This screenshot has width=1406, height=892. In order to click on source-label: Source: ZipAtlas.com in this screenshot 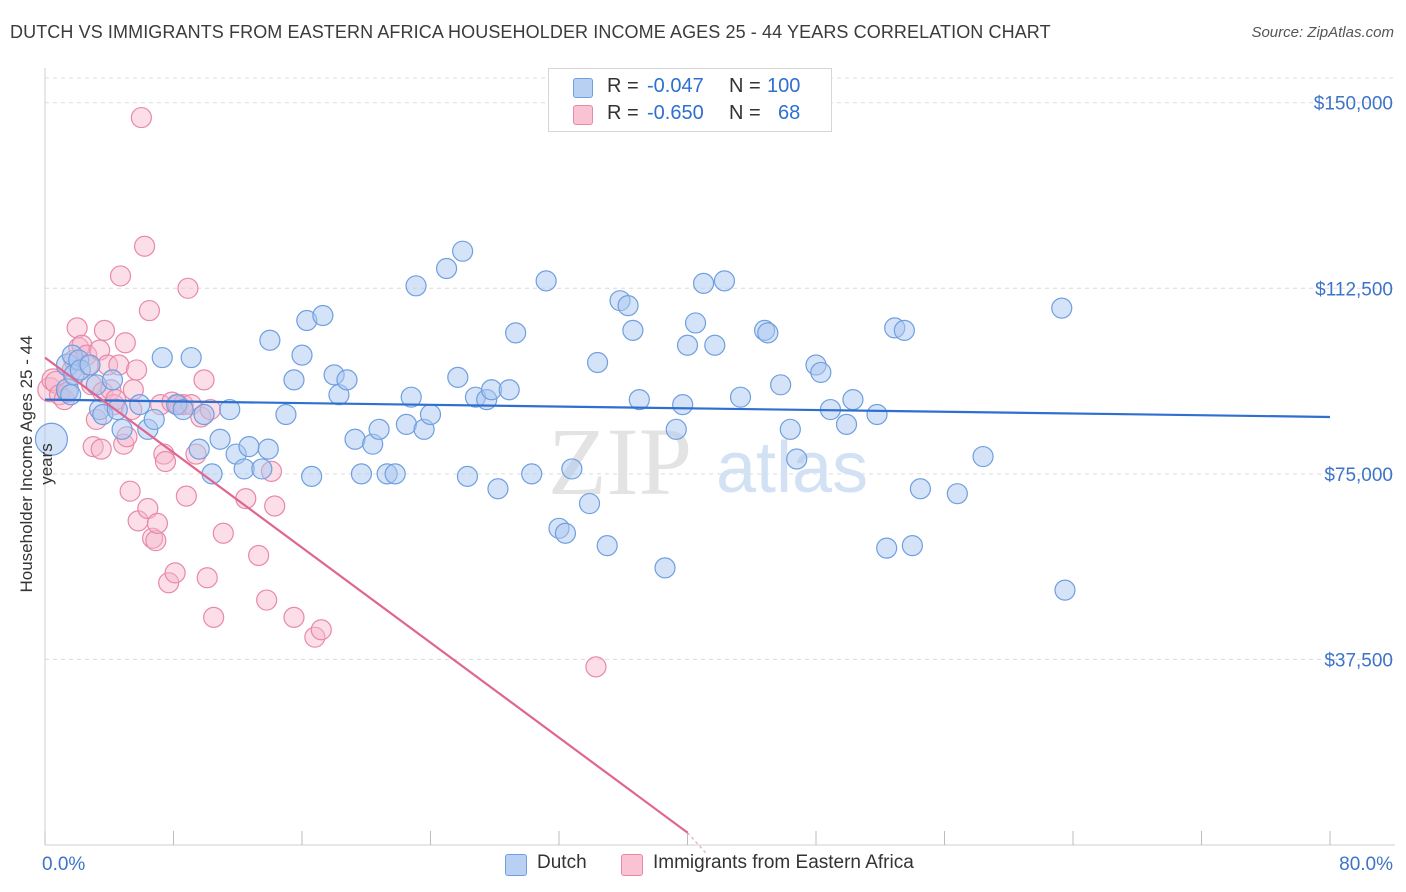, I will do `click(1322, 32)`.